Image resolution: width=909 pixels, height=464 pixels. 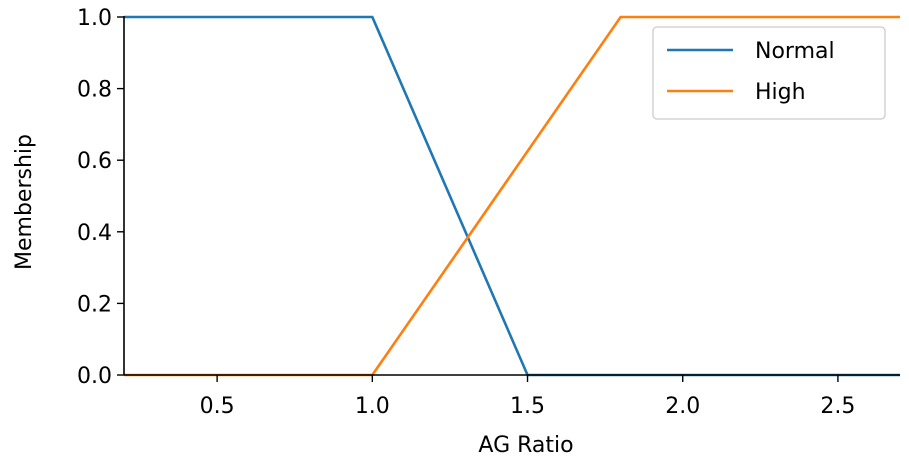 What do you see at coordinates (780, 92) in the screenshot?
I see `legend-label-high: High` at bounding box center [780, 92].